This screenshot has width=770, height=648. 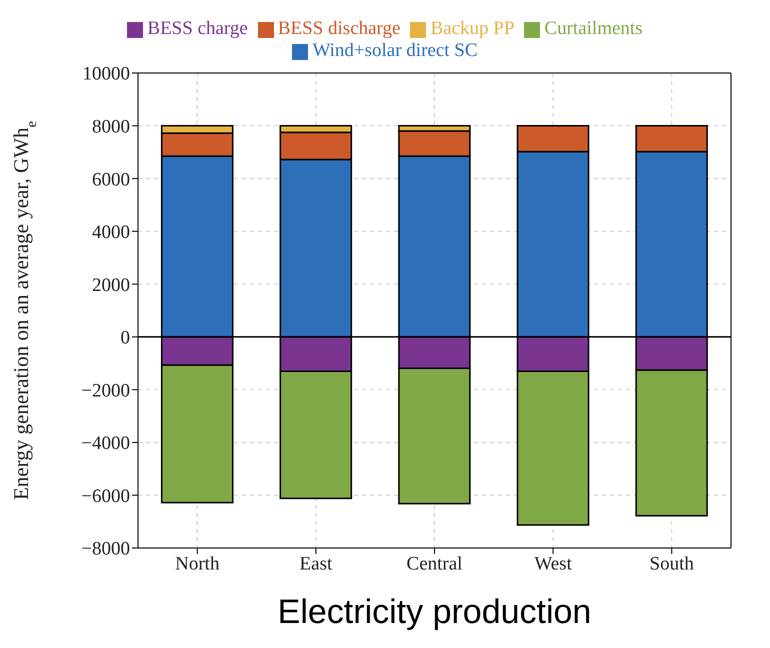 I want to click on x-axis-title: Electricity production, so click(x=435, y=612).